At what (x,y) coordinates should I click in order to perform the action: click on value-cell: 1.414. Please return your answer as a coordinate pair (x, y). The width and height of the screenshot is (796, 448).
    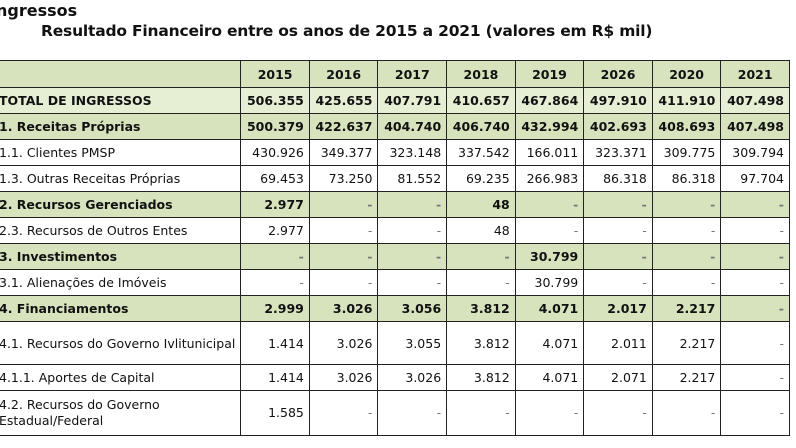
    Looking at the image, I should click on (275, 343).